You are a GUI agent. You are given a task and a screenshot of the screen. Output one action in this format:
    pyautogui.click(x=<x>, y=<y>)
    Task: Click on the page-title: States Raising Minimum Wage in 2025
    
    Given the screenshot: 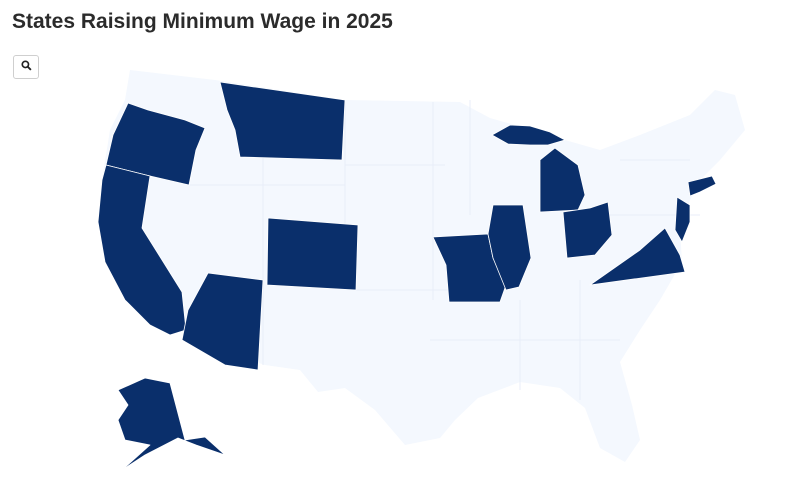 What is the action you would take?
    pyautogui.click(x=202, y=21)
    